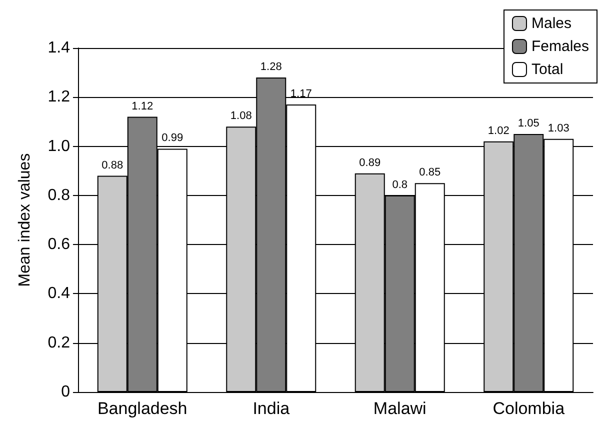 This screenshot has height=436, width=609. What do you see at coordinates (59, 293) in the screenshot?
I see `y-tick-label: 0.4` at bounding box center [59, 293].